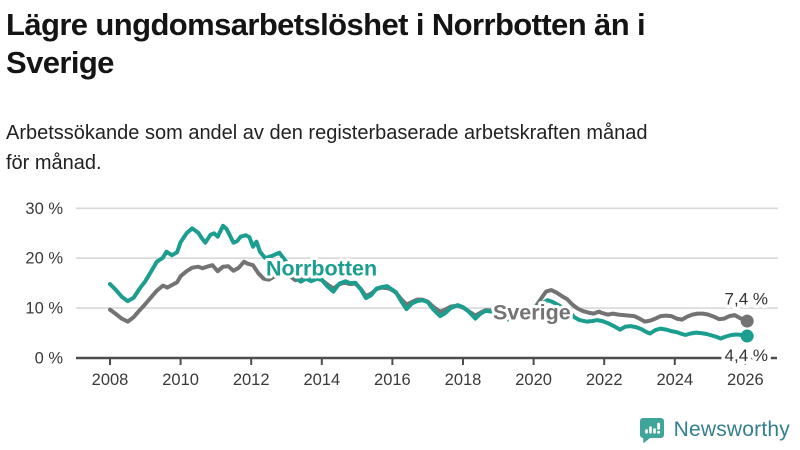  Describe the element at coordinates (731, 429) in the screenshot. I see `newsworthy-logo-text: Newsworthy` at that location.